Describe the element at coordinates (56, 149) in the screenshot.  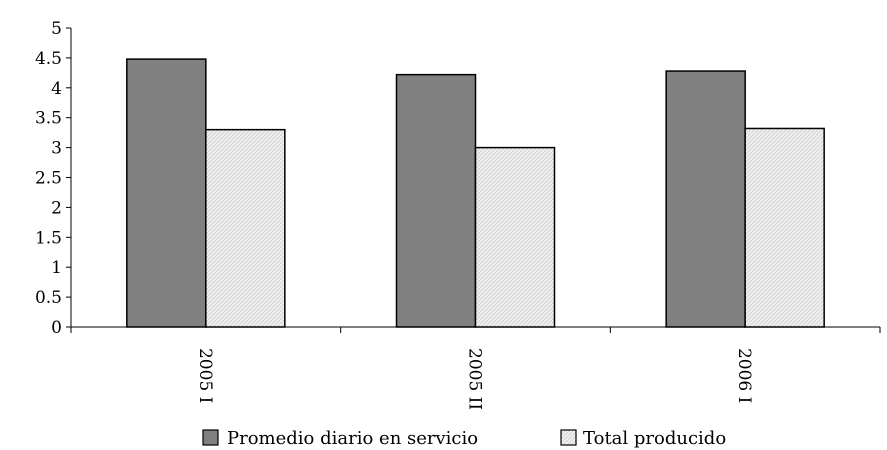
I see `y-tick-label: 3` at that location.